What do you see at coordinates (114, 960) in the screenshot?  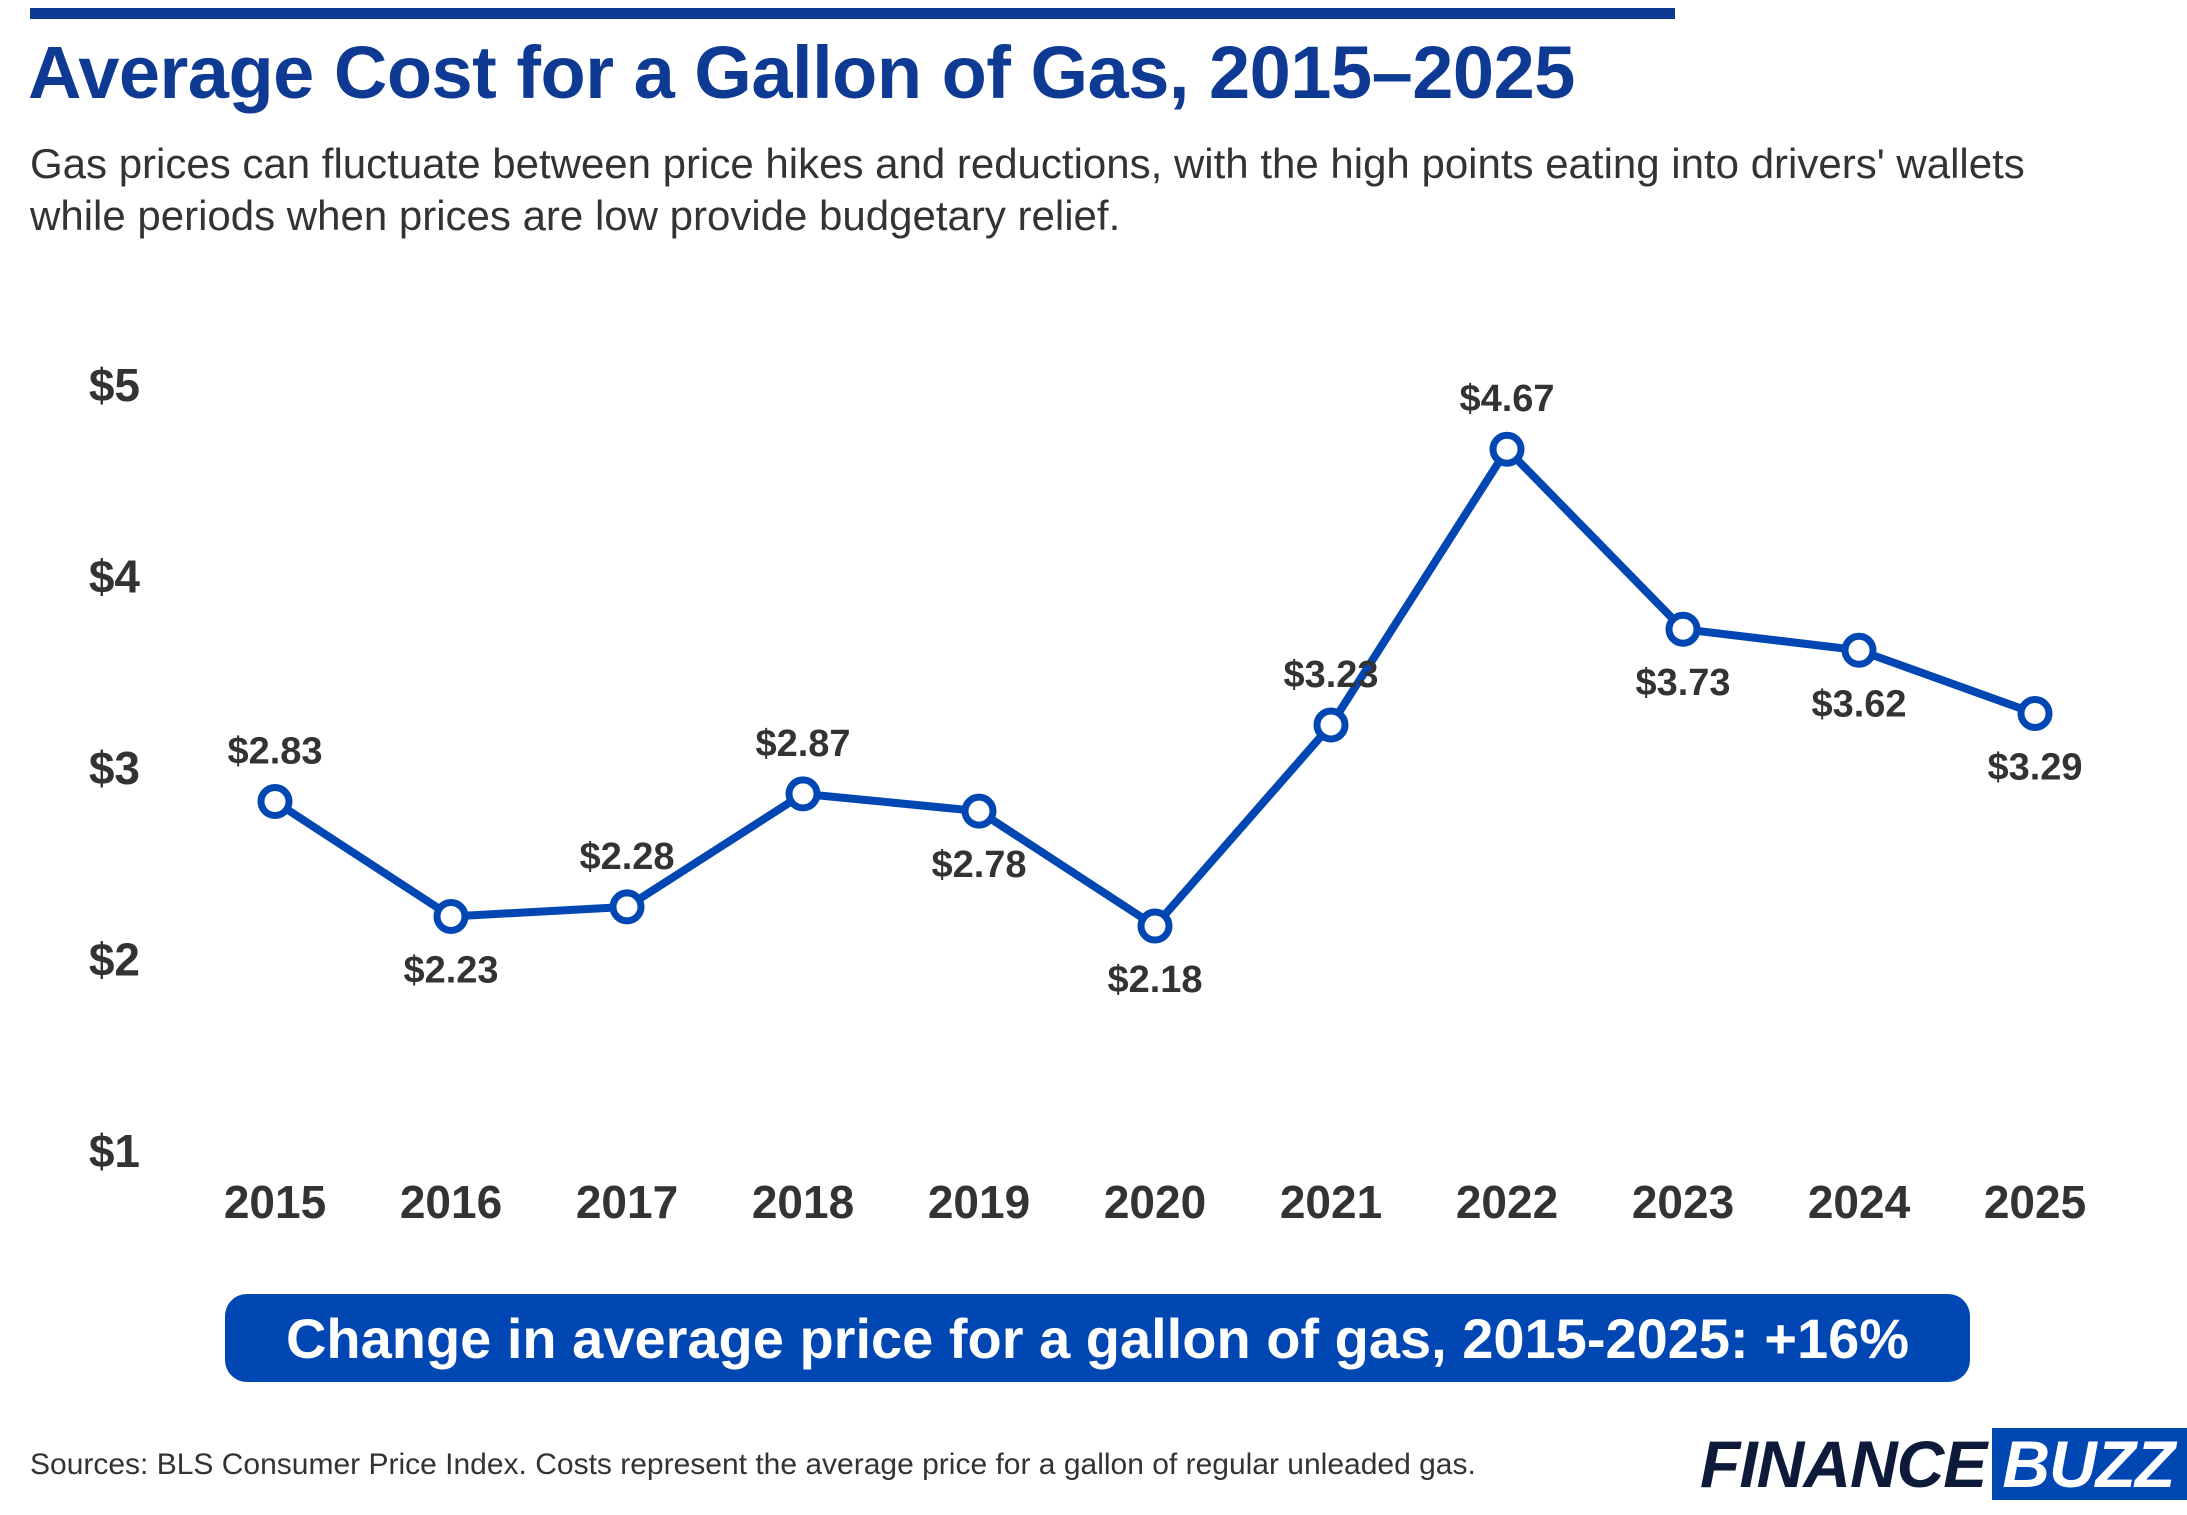 I see `y-tick-label: $2` at bounding box center [114, 960].